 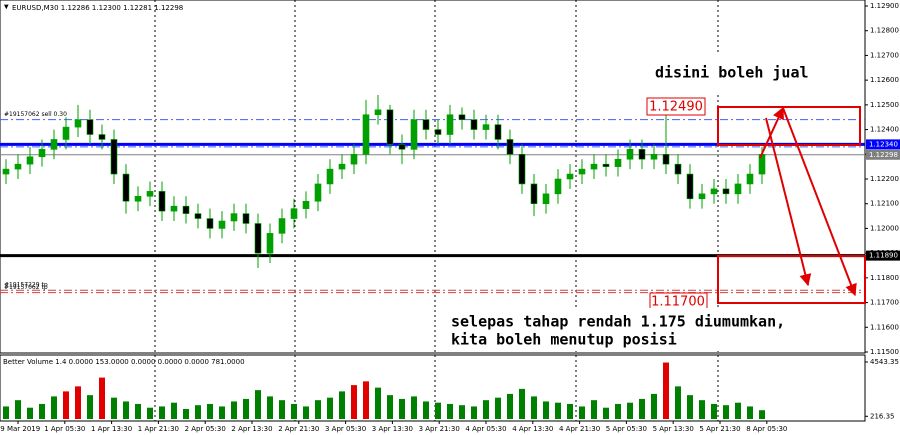 I want to click on x-tick-label: 4 Apr 21:30, so click(x=579, y=429).